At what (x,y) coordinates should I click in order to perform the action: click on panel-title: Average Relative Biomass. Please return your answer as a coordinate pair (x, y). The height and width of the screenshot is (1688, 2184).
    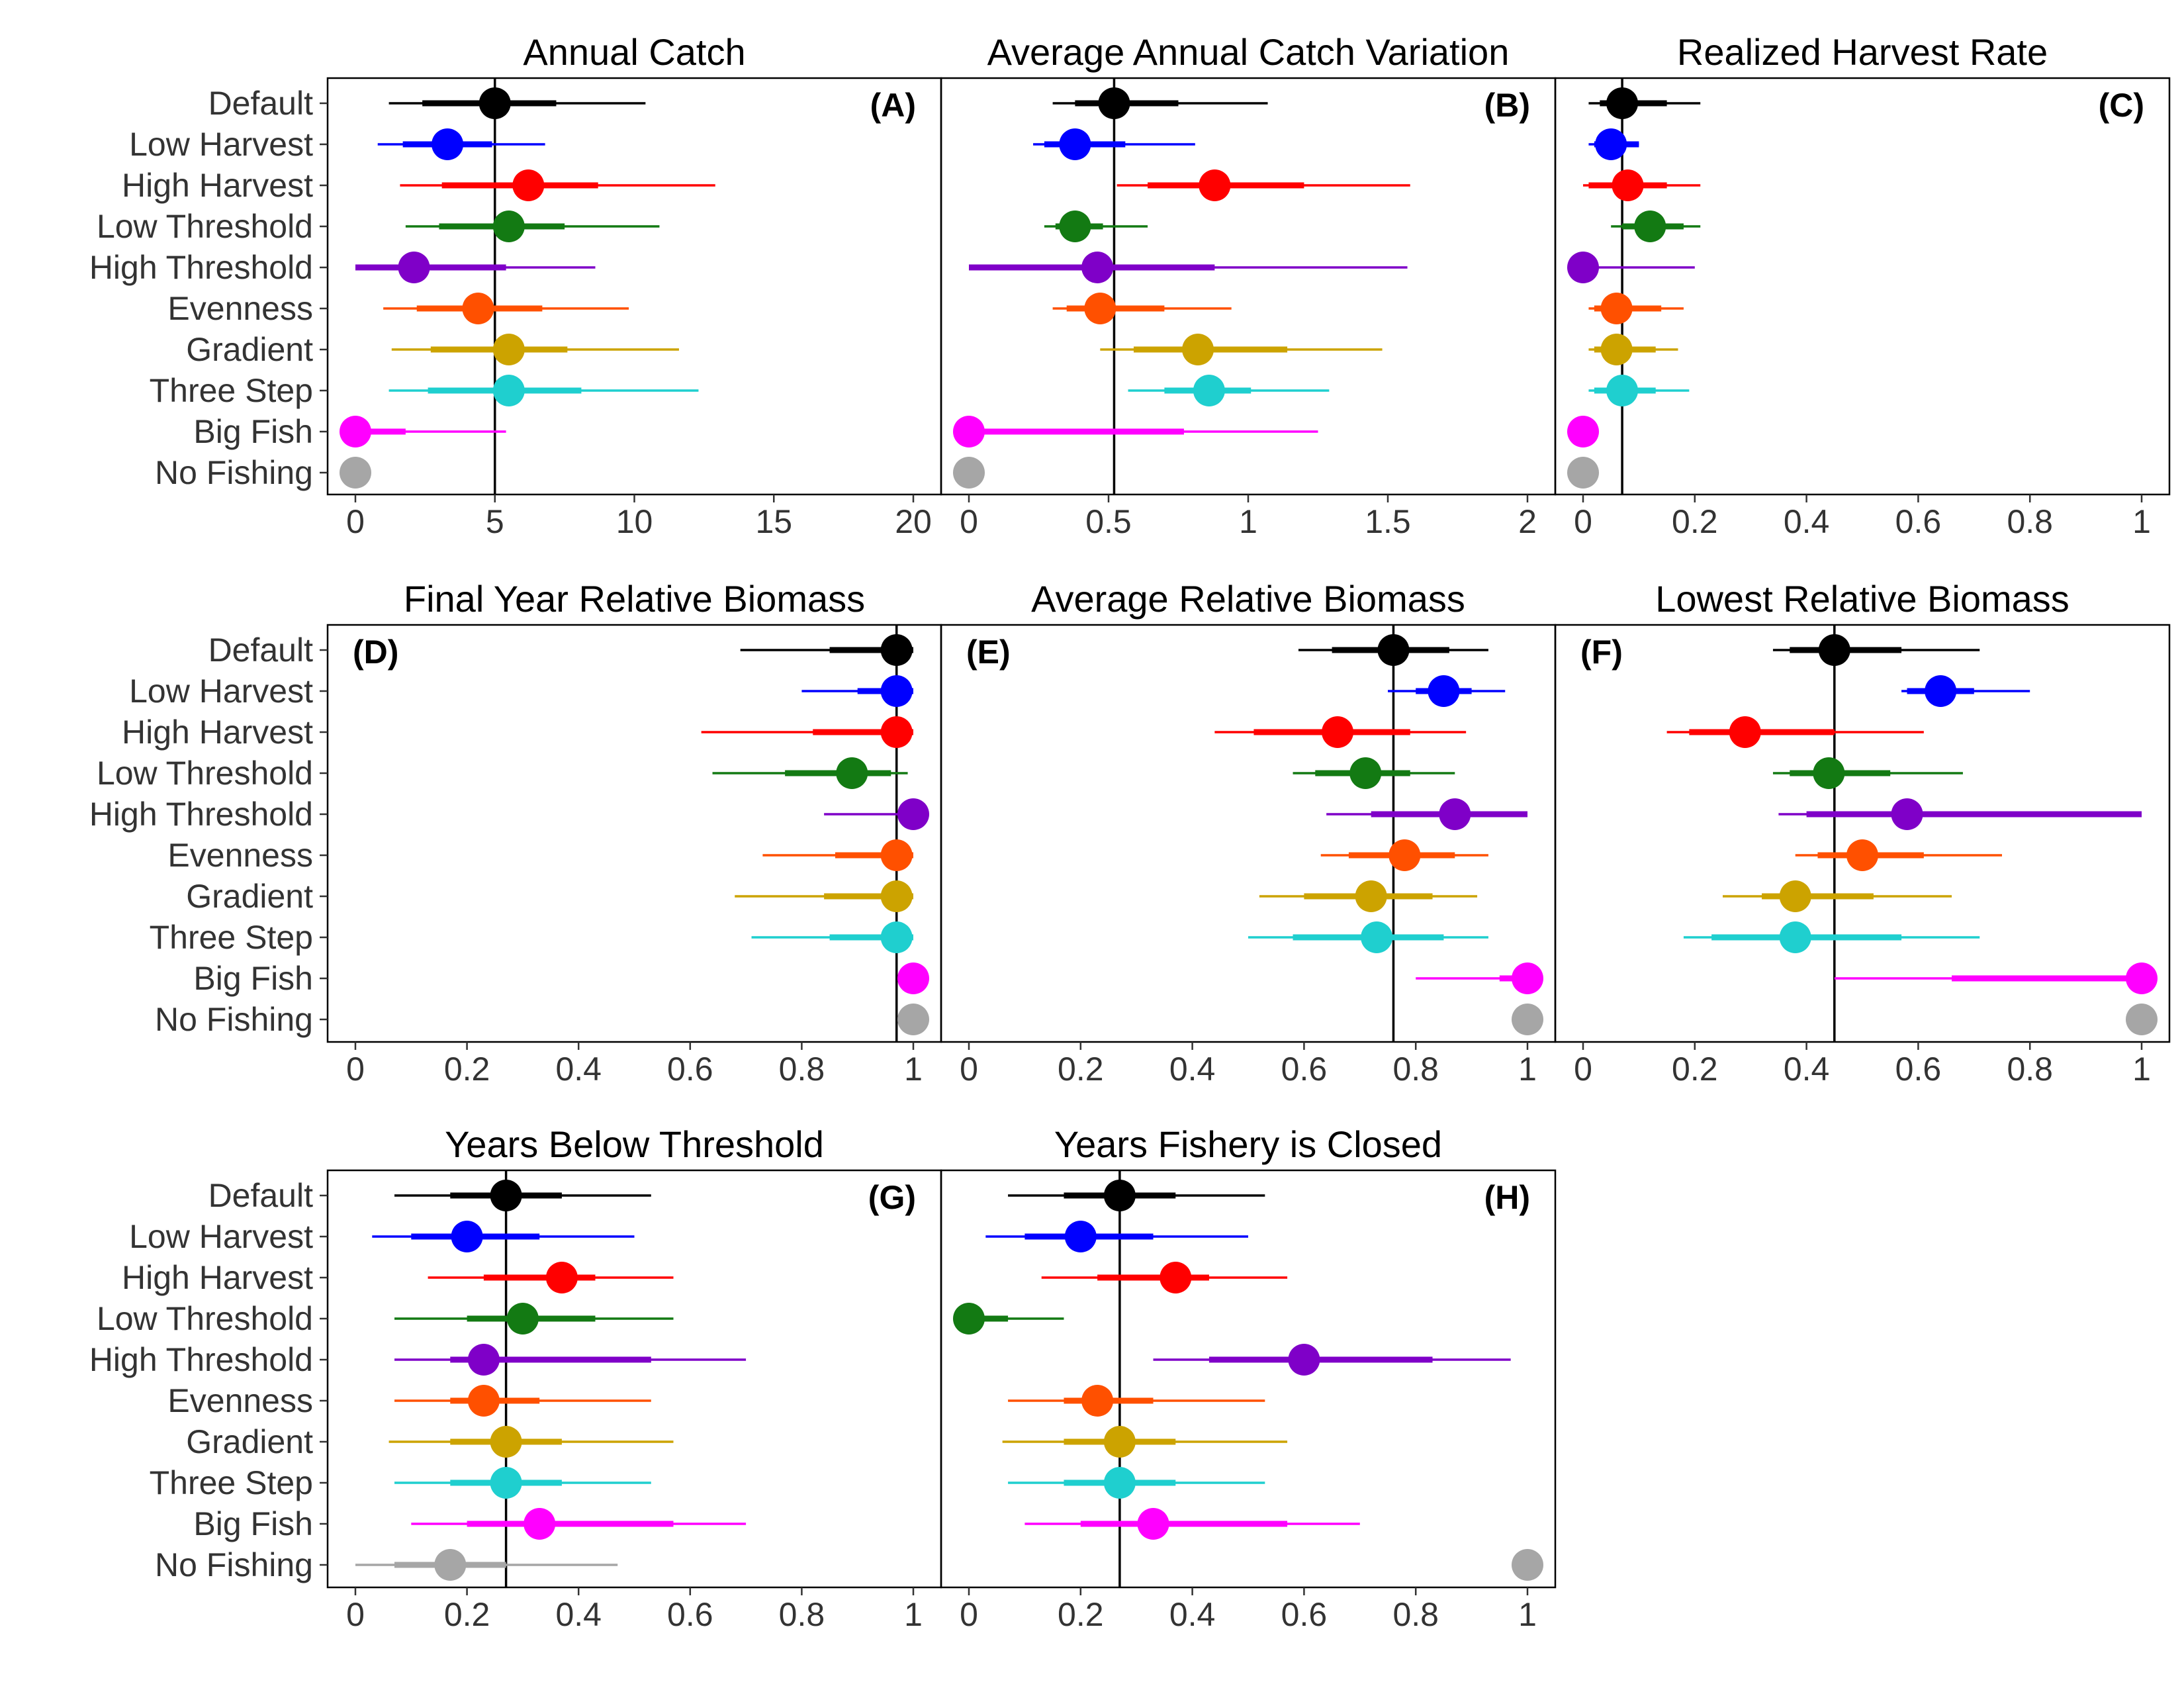
    Looking at the image, I should click on (1248, 599).